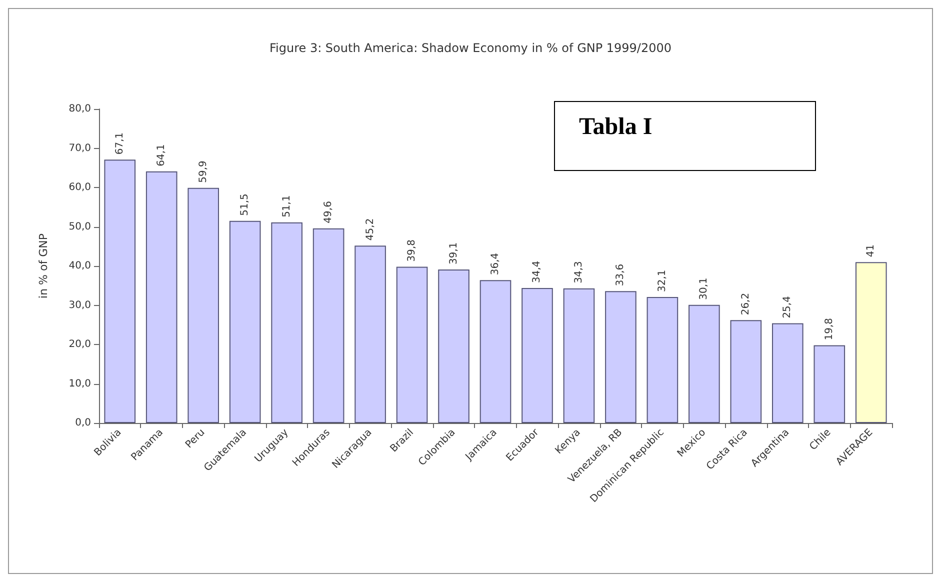 Image resolution: width=943 pixels, height=584 pixels. I want to click on data-label: 30,1, so click(704, 289).